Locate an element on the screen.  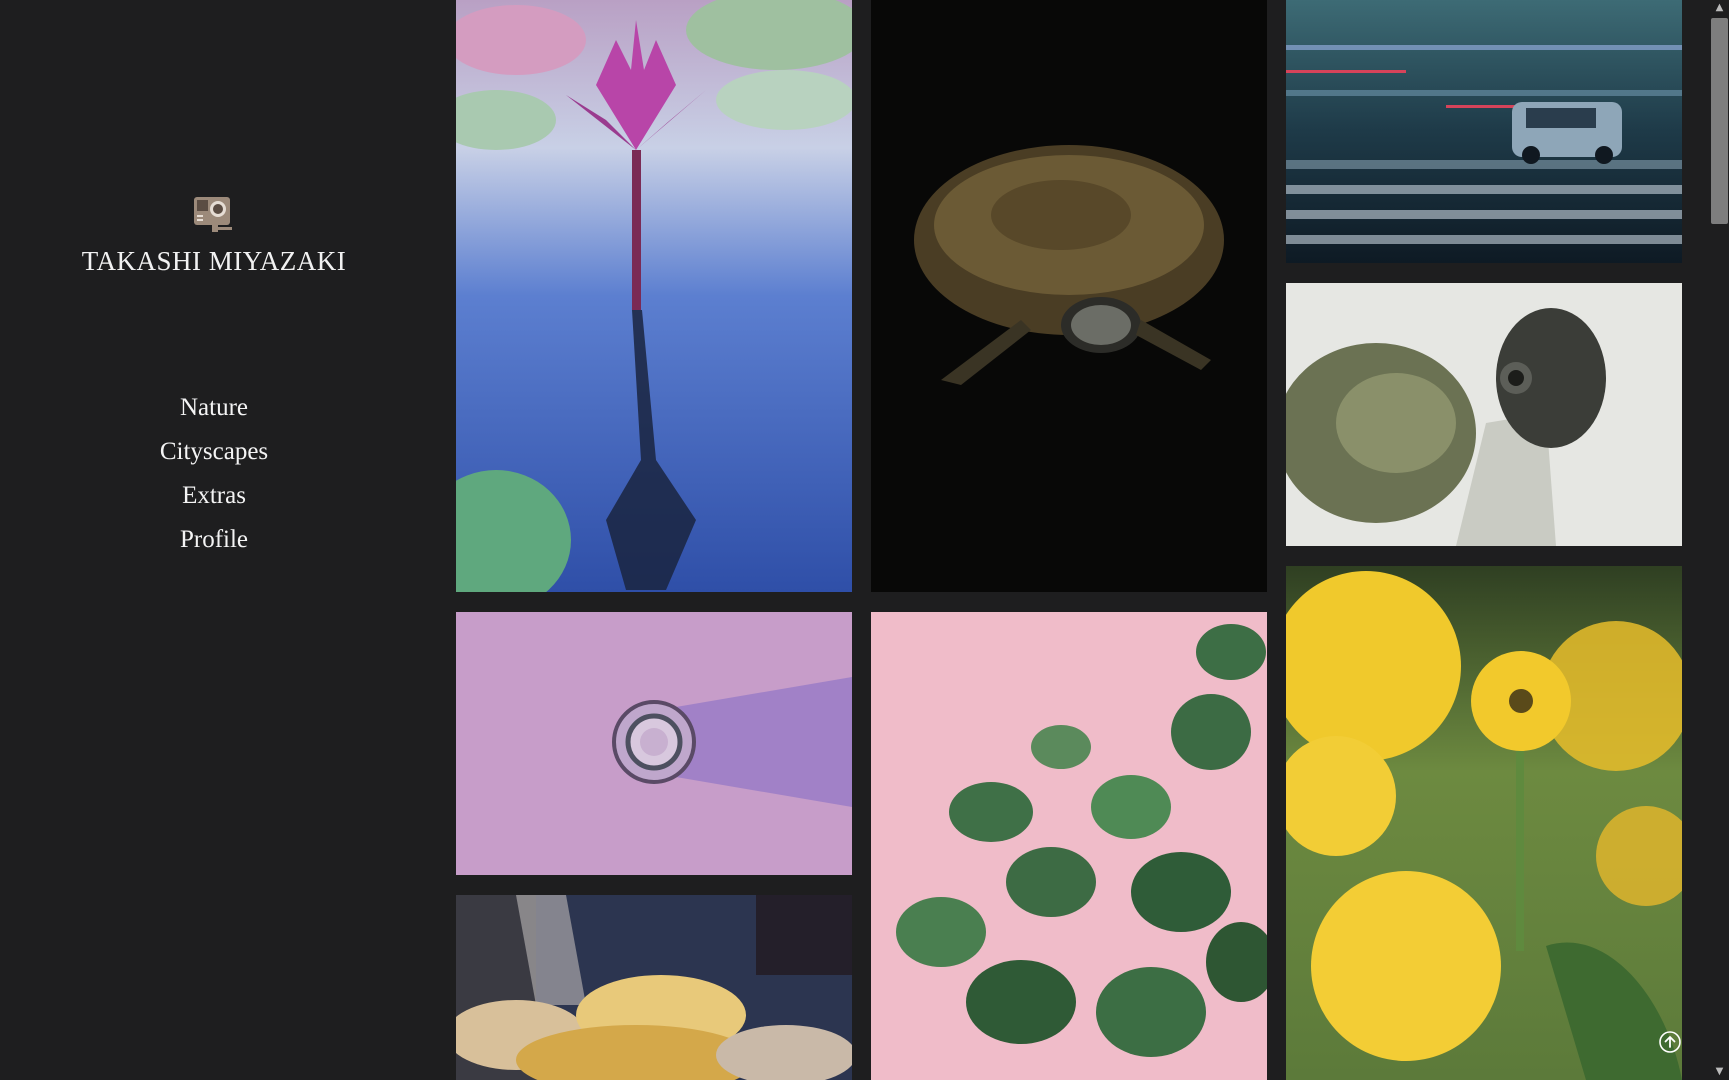
gallery-photo-water-lily is located at coordinates (654, 296).